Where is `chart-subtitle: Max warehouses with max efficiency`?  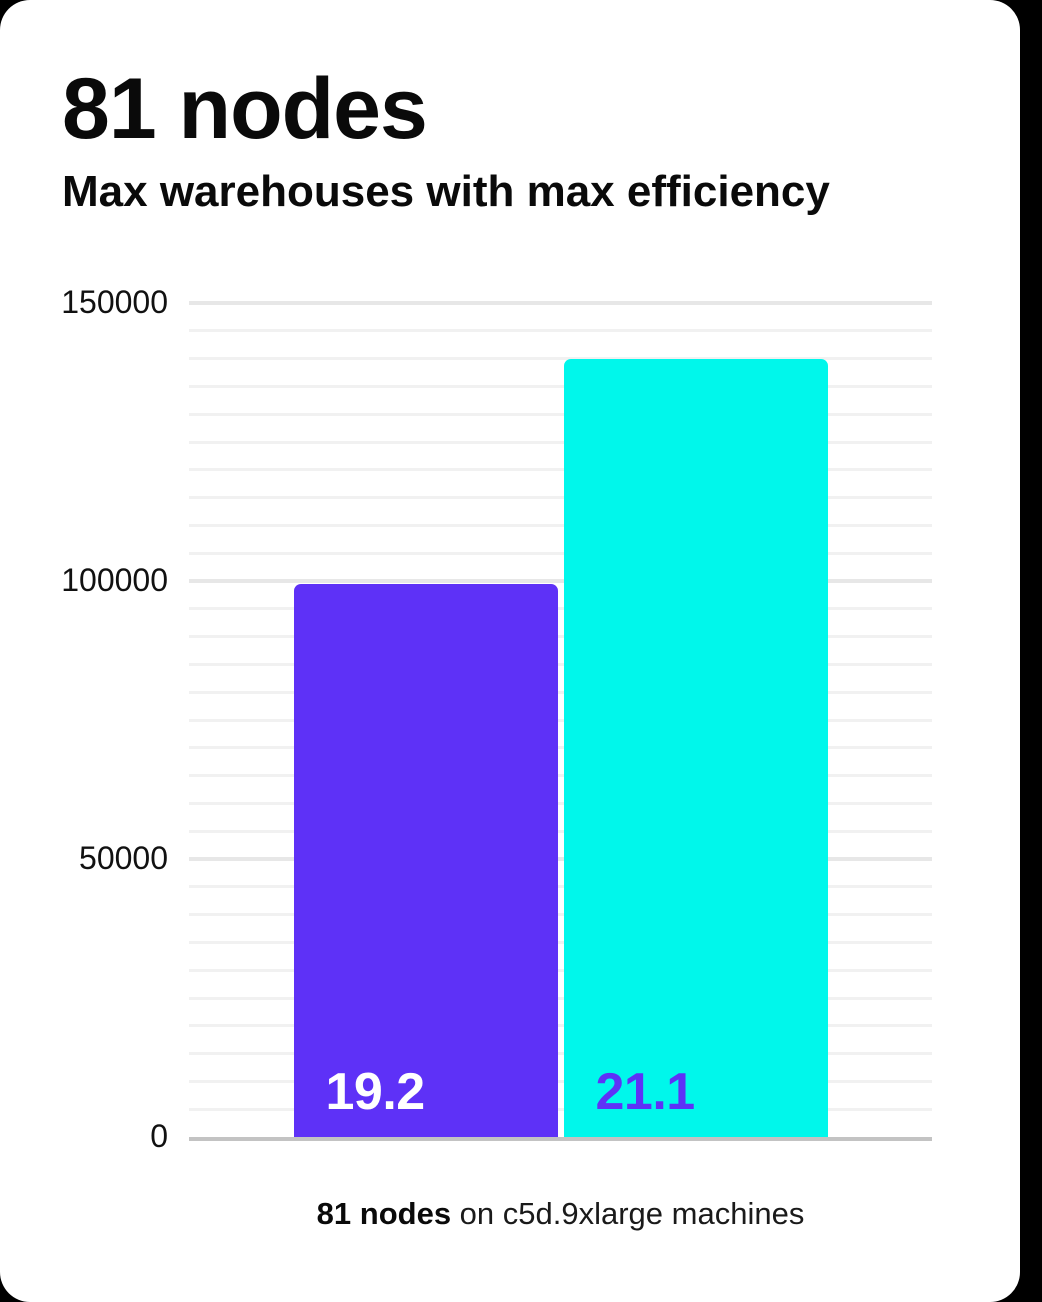 chart-subtitle: Max warehouses with max efficiency is located at coordinates (446, 191).